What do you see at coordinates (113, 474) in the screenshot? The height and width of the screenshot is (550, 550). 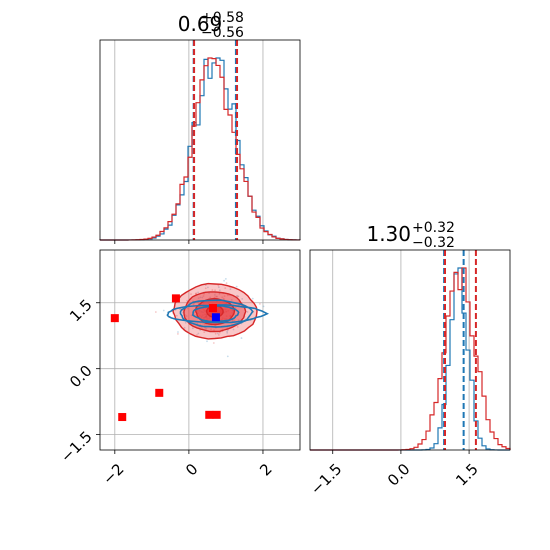 I see `x-tick-label: −2` at bounding box center [113, 474].